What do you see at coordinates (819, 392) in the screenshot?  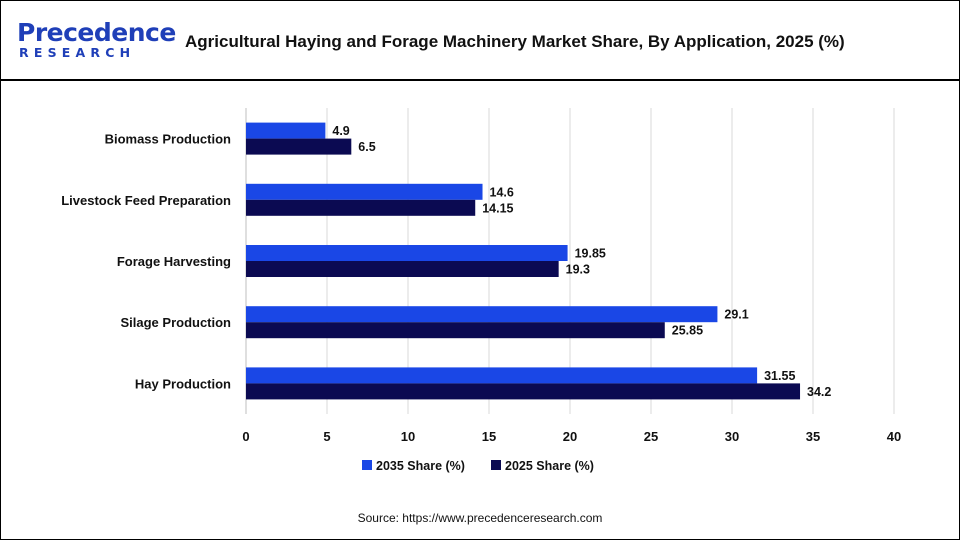 I see `value-label-2025: 34.2` at bounding box center [819, 392].